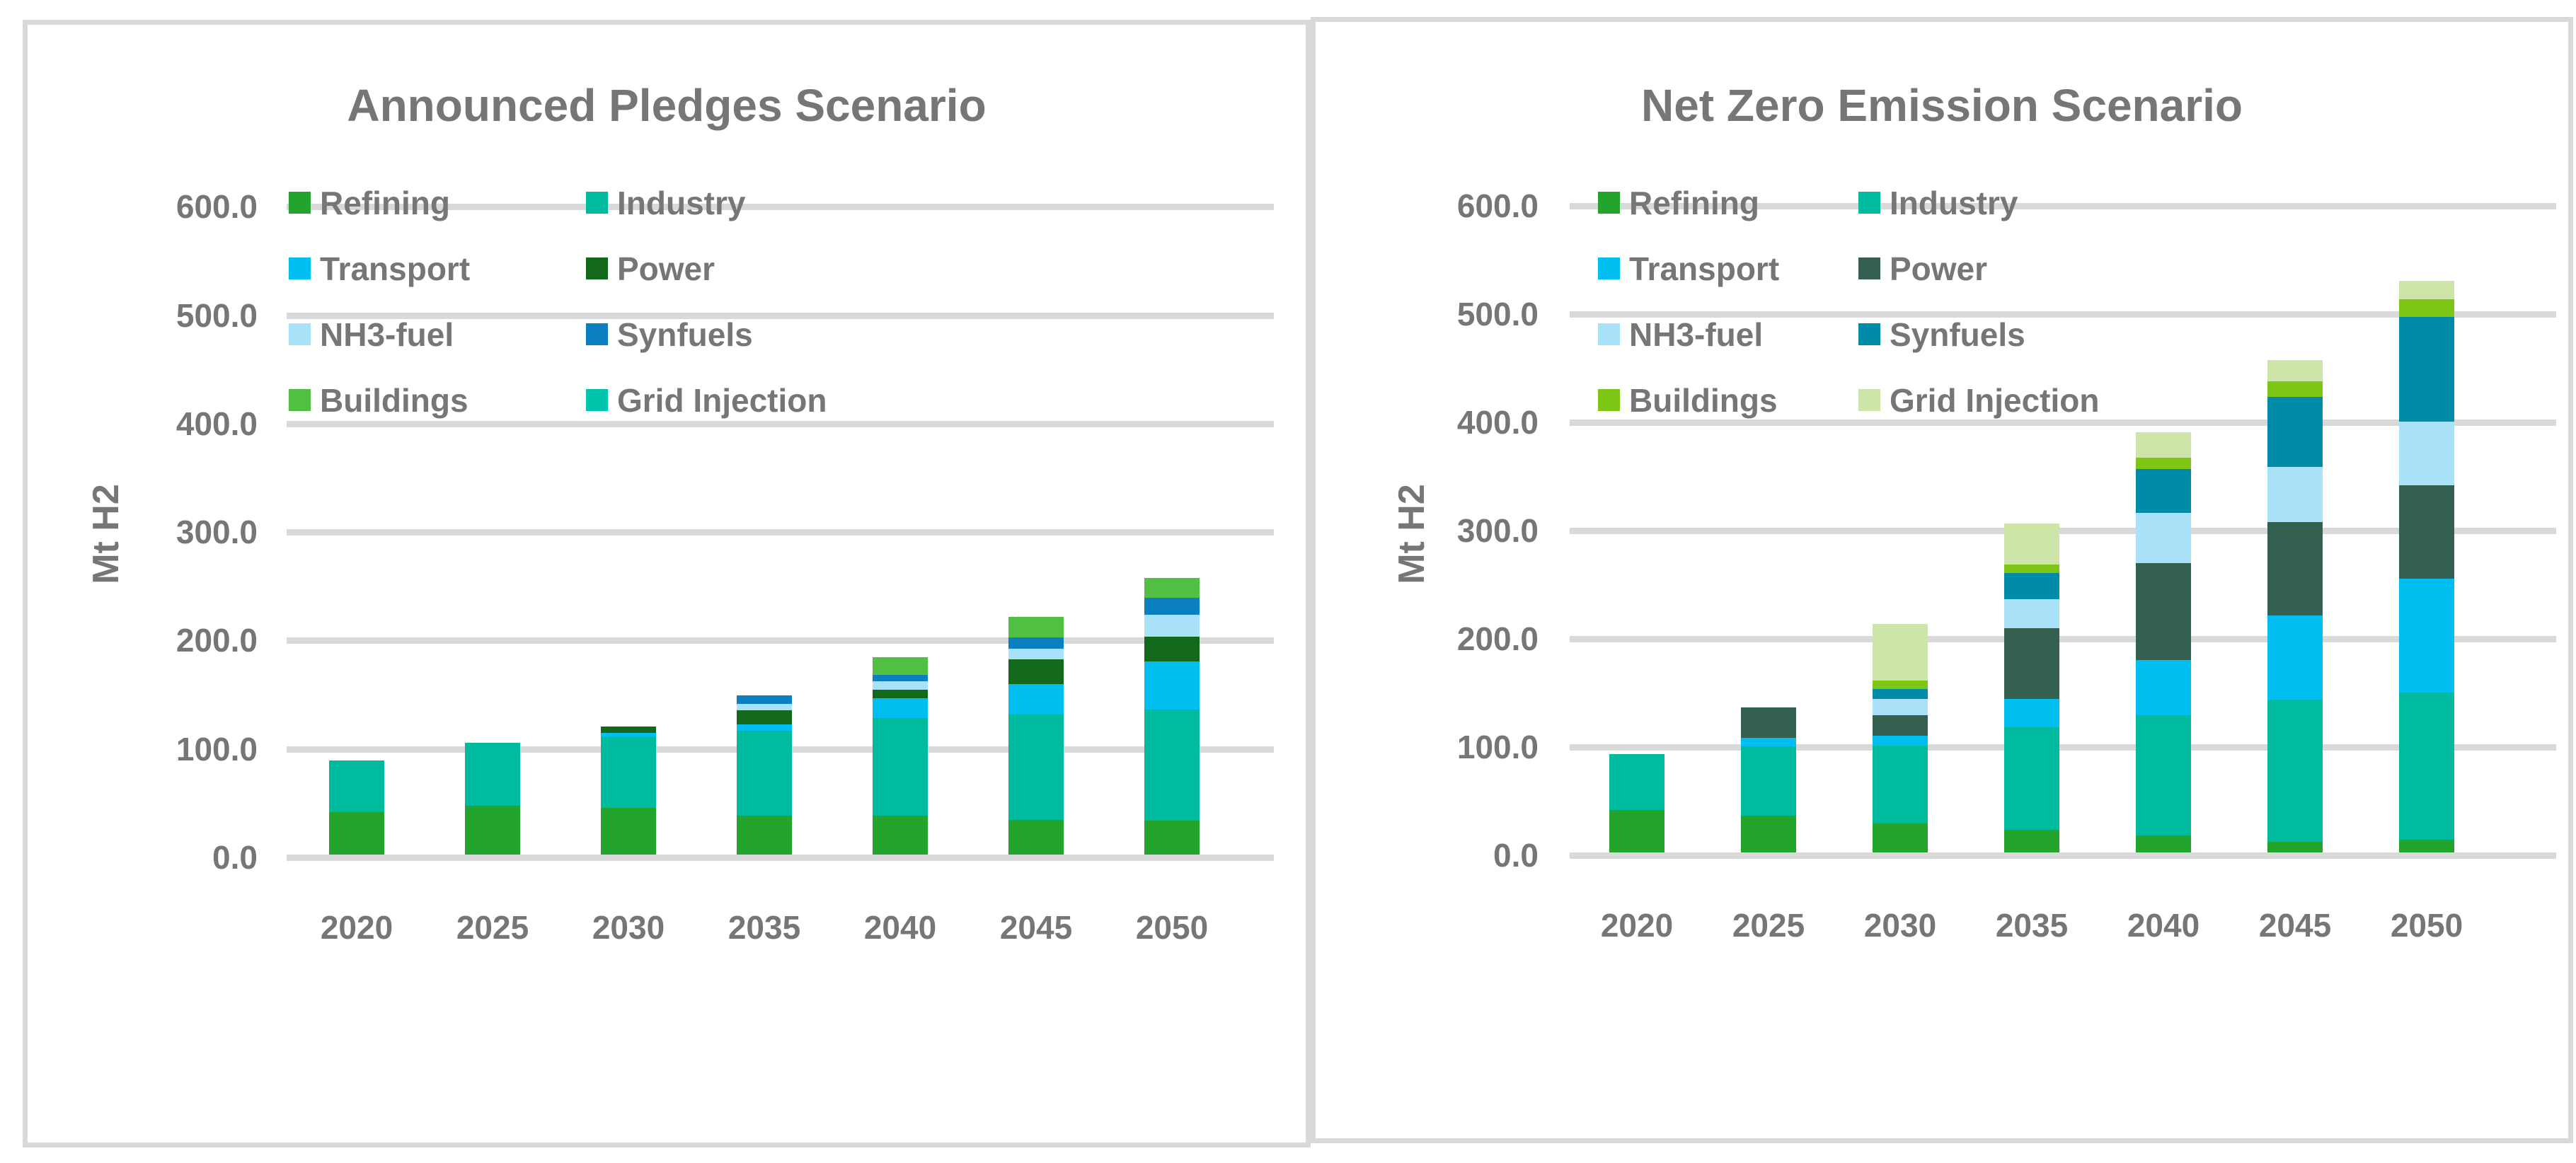  Describe the element at coordinates (1172, 927) in the screenshot. I see `x-tick-2050: 2050` at that location.